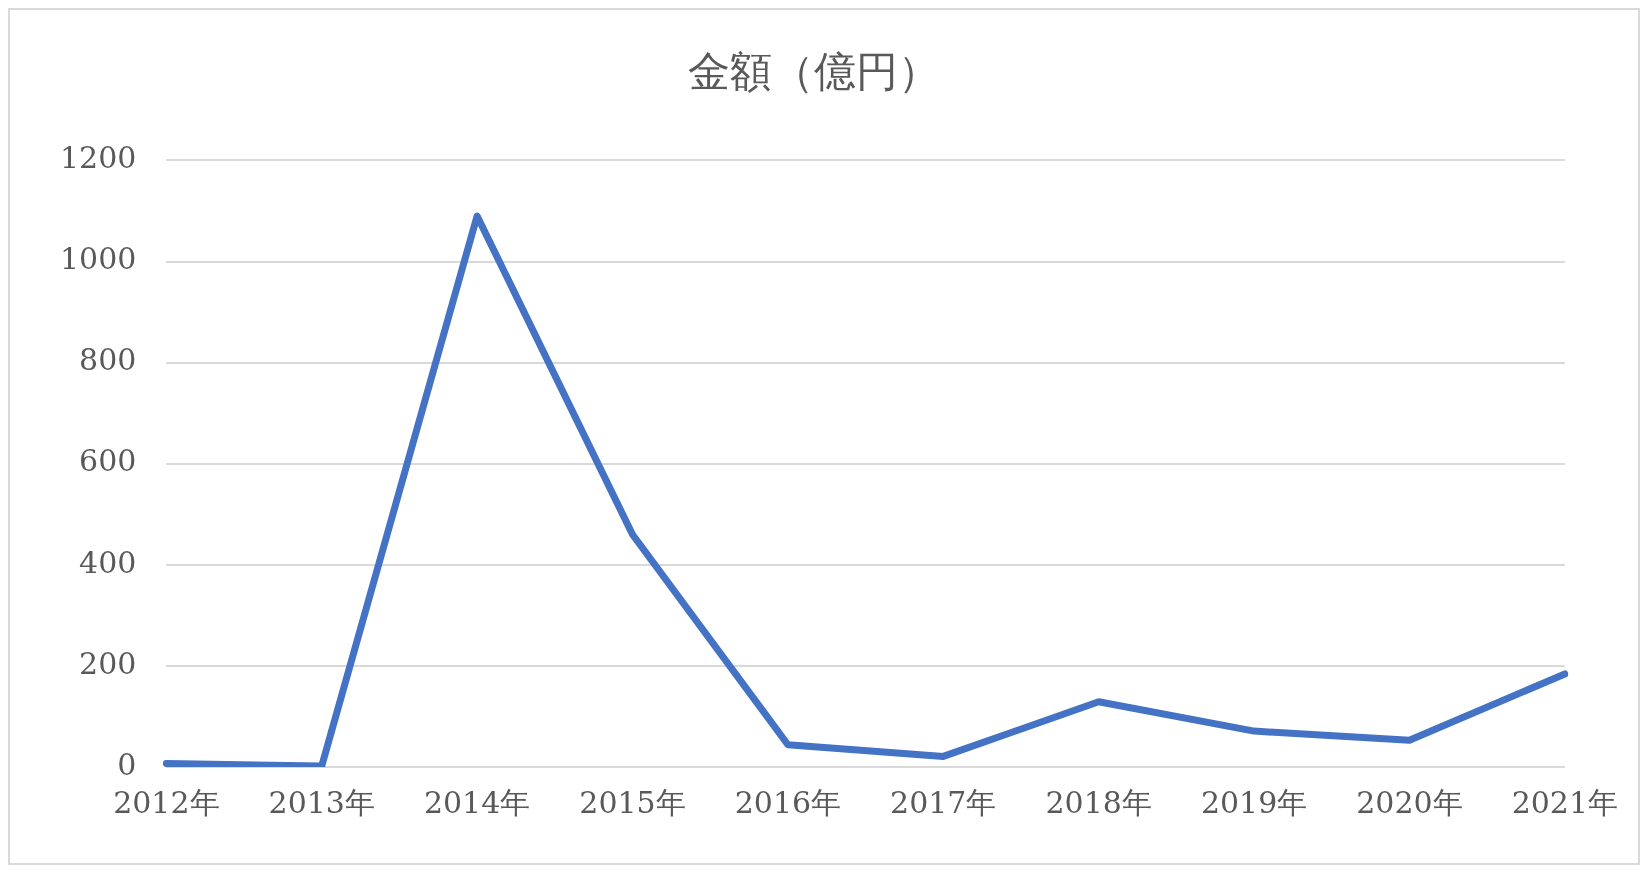 This screenshot has width=1652, height=877. I want to click on x-tick-label: 2013年, so click(321, 802).